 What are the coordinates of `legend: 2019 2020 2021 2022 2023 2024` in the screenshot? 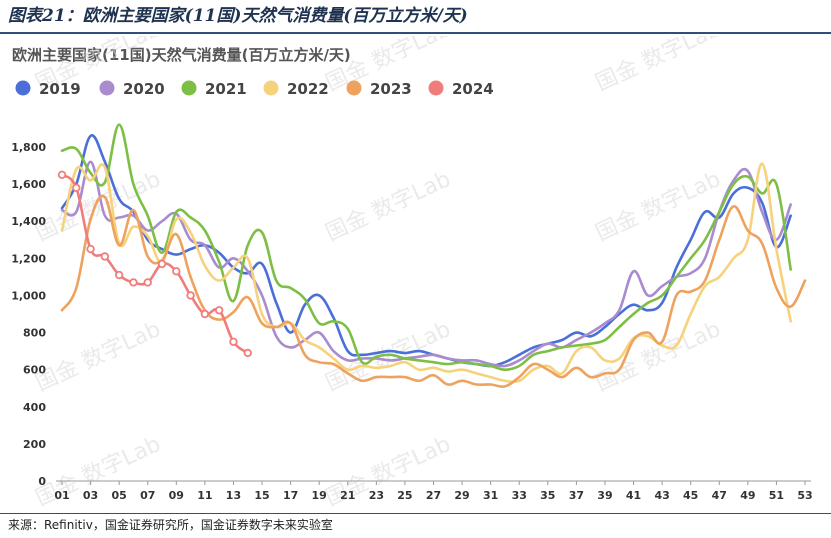 It's located at (254, 89).